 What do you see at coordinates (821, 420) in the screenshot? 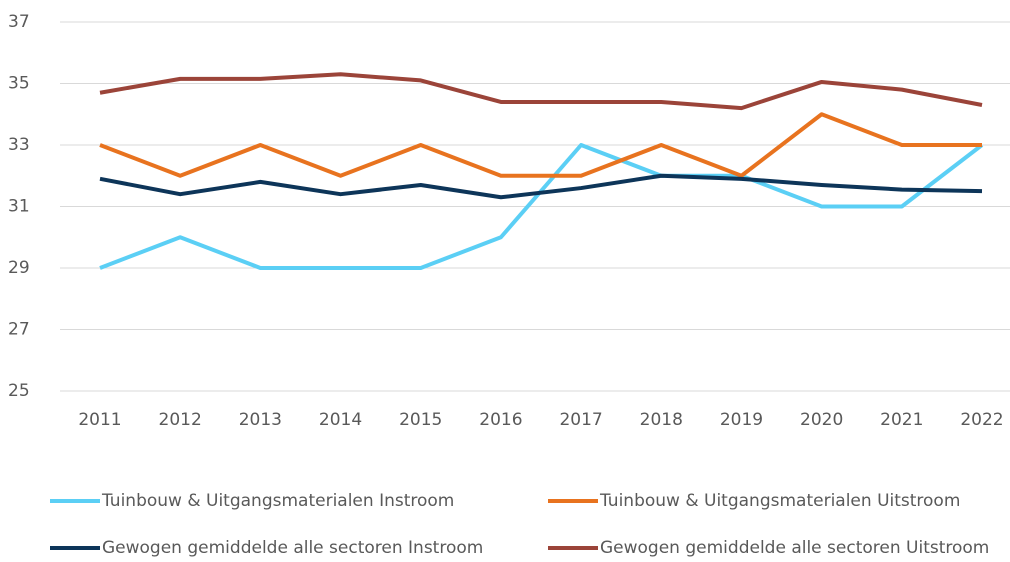
I see `x-tick-label: 2020` at bounding box center [821, 420].